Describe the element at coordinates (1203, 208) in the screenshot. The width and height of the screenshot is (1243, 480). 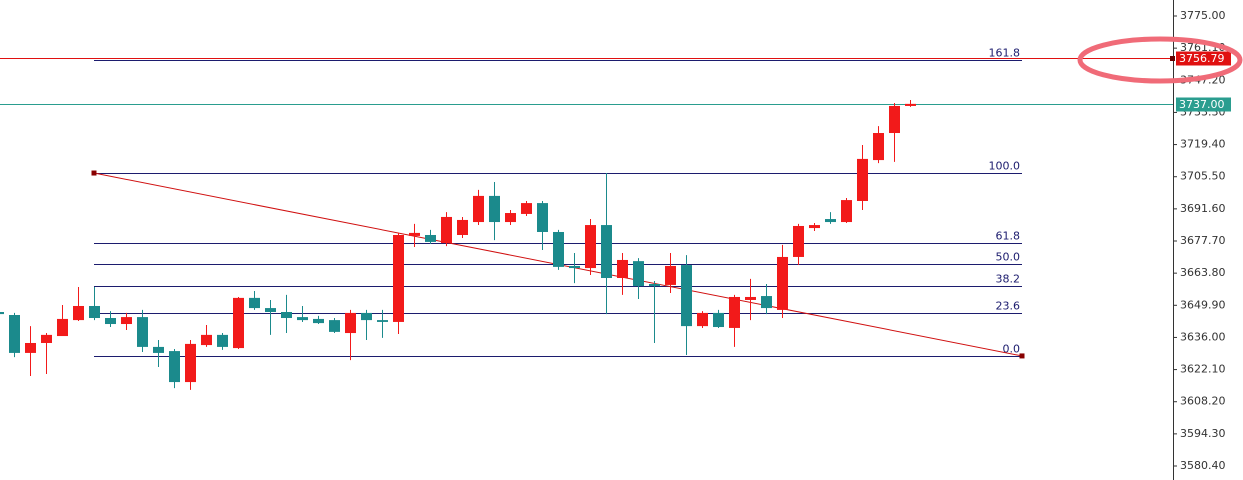
I see `y-tick-label: 3691.60` at that location.